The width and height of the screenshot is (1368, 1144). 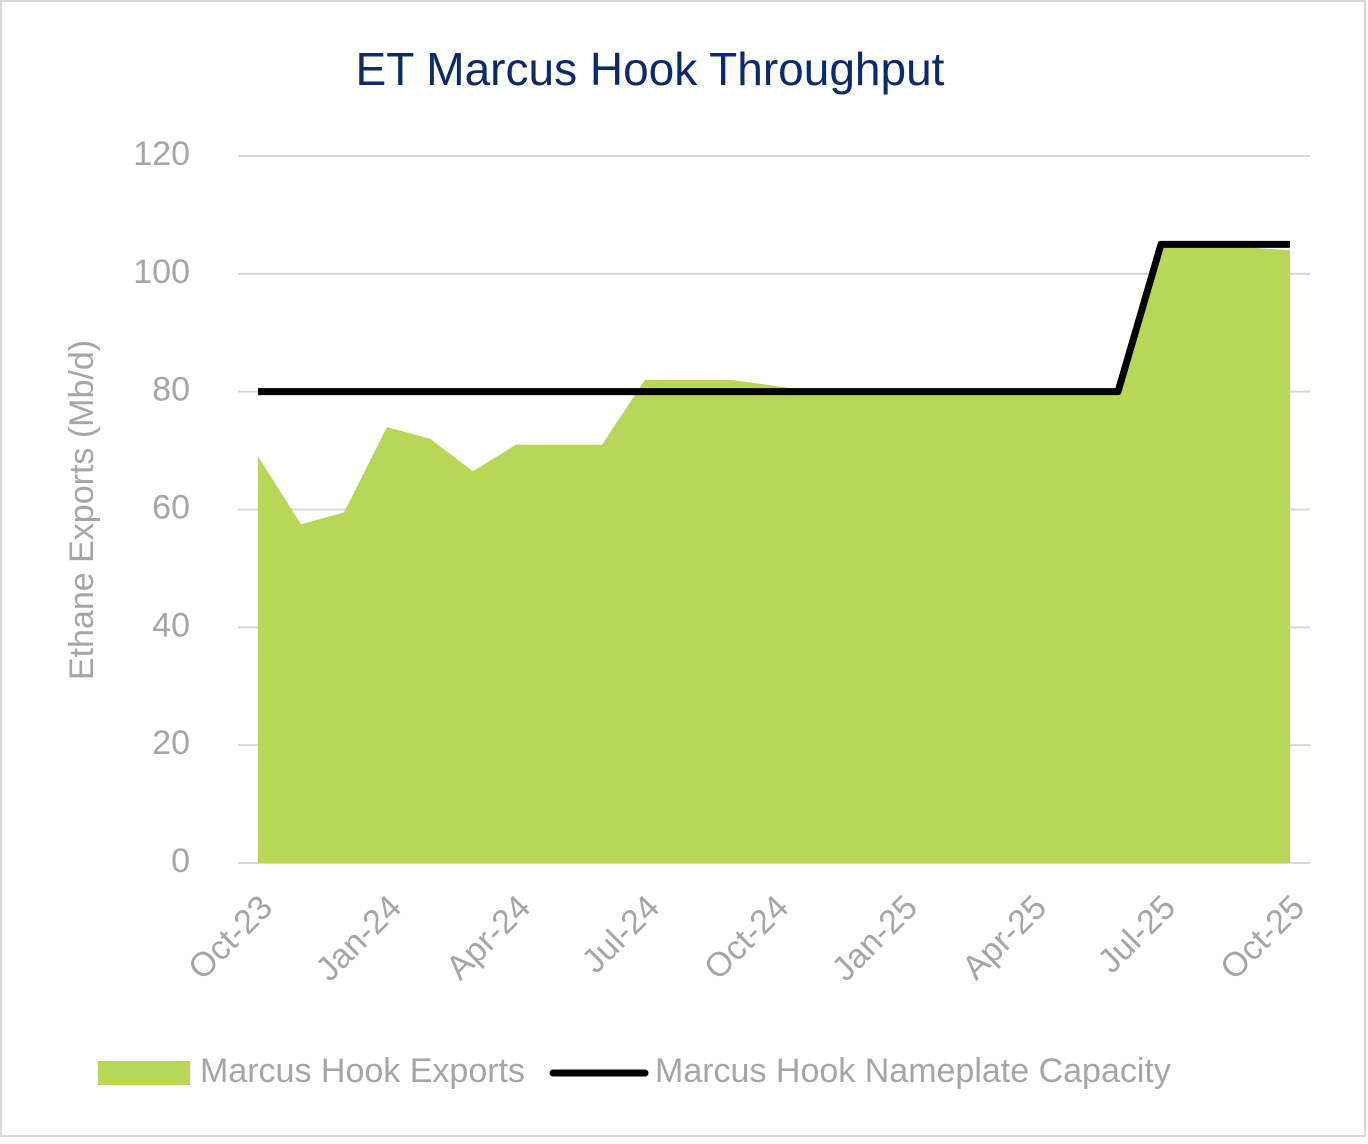 I want to click on y-tick-label: 20, so click(x=171, y=743).